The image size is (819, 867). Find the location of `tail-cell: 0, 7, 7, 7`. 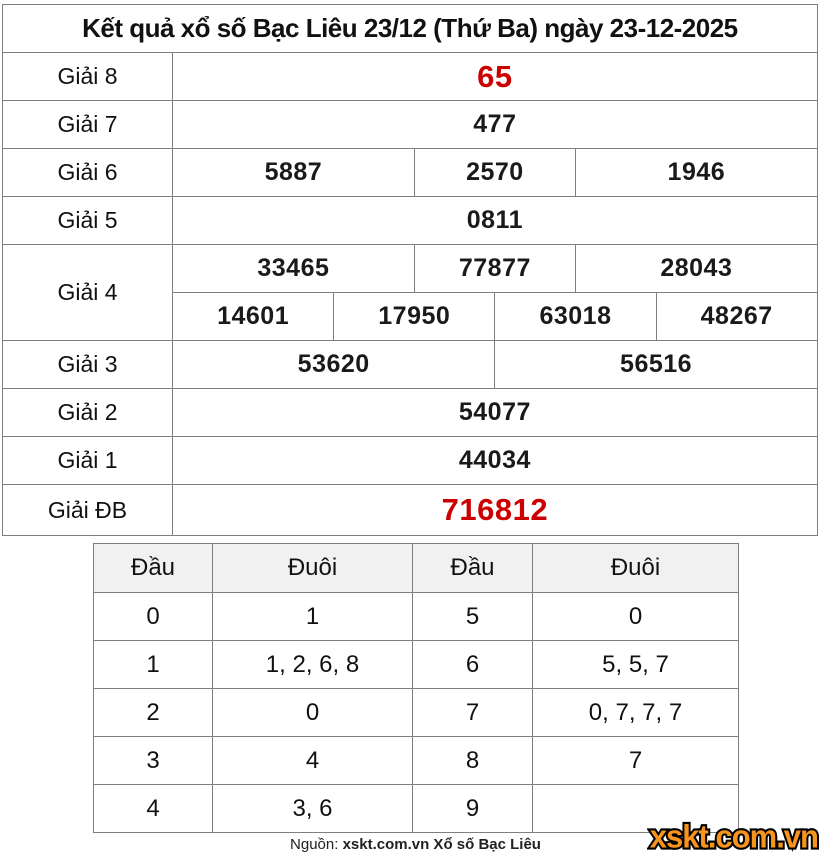

tail-cell: 0, 7, 7, 7 is located at coordinates (635, 712).